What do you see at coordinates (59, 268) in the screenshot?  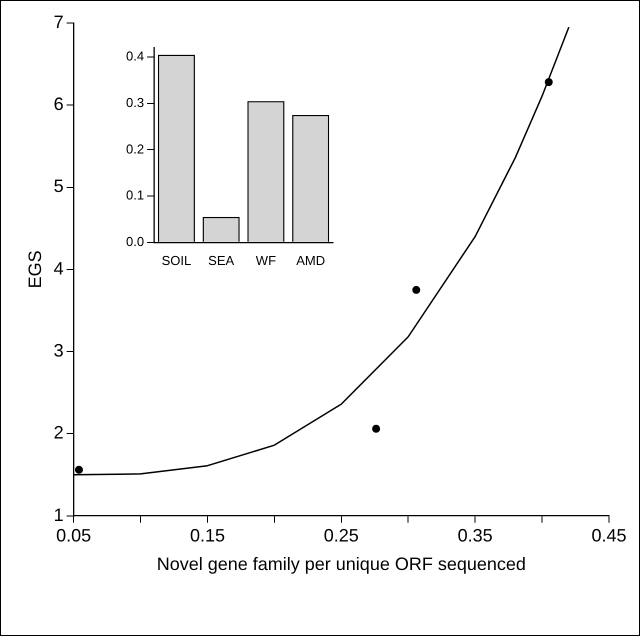 I see `y-tick-label: 4` at bounding box center [59, 268].